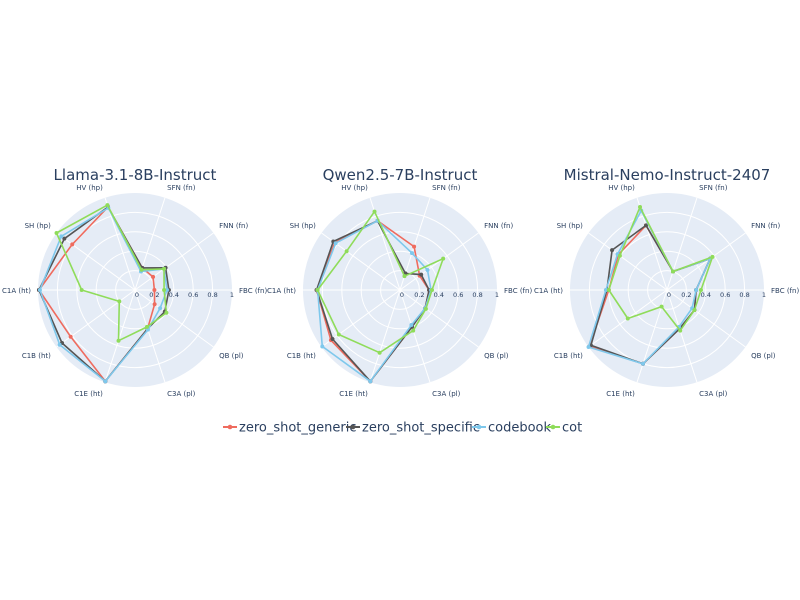 The image size is (800, 600). Describe the element at coordinates (231, 356) in the screenshot. I see `axis-label: QB (pl)` at that location.